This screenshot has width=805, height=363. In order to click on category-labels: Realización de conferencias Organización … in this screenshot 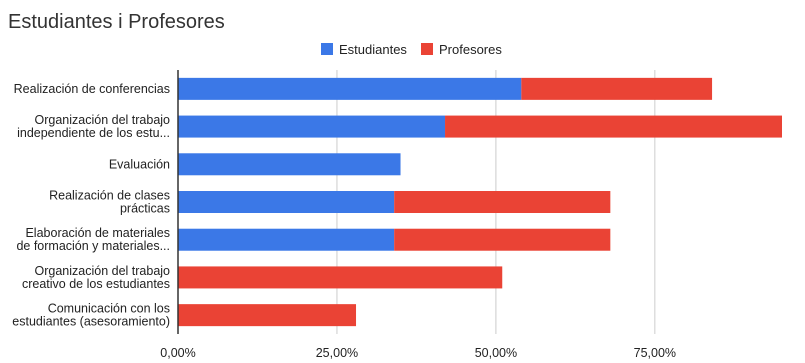, I will do `click(91, 205)`.